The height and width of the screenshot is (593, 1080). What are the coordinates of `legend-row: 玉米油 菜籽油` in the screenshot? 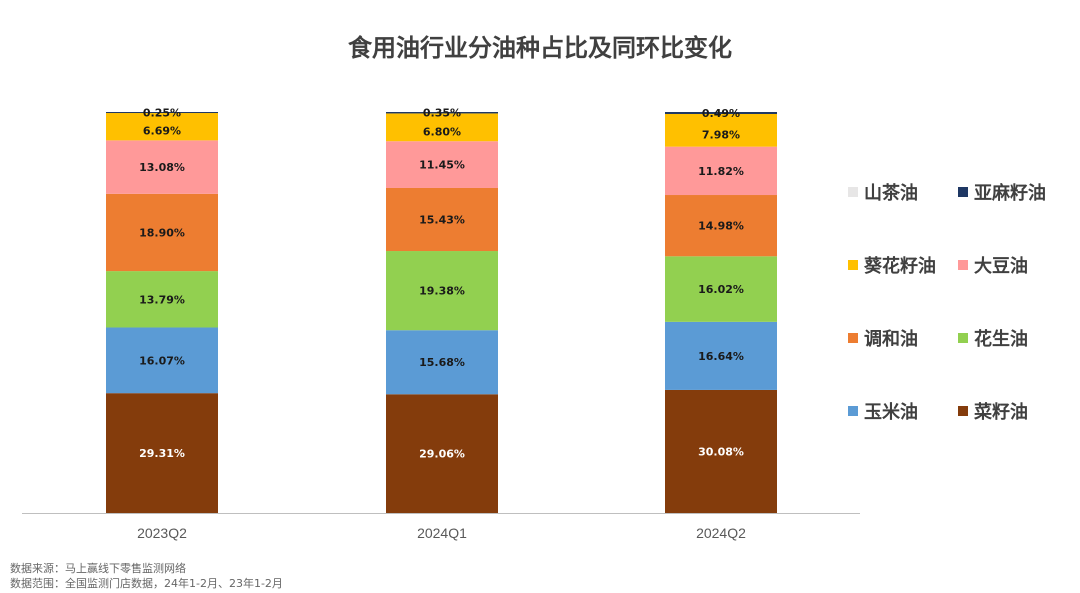 It's located at (960, 433).